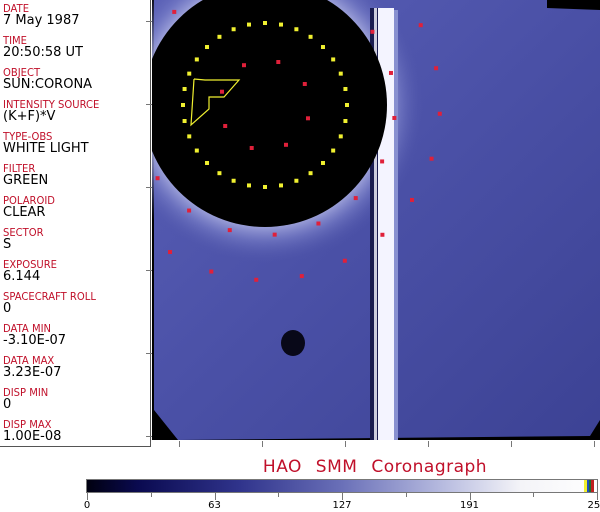  Describe the element at coordinates (23, 239) in the screenshot. I see `field-sector: SECTOR S` at that location.